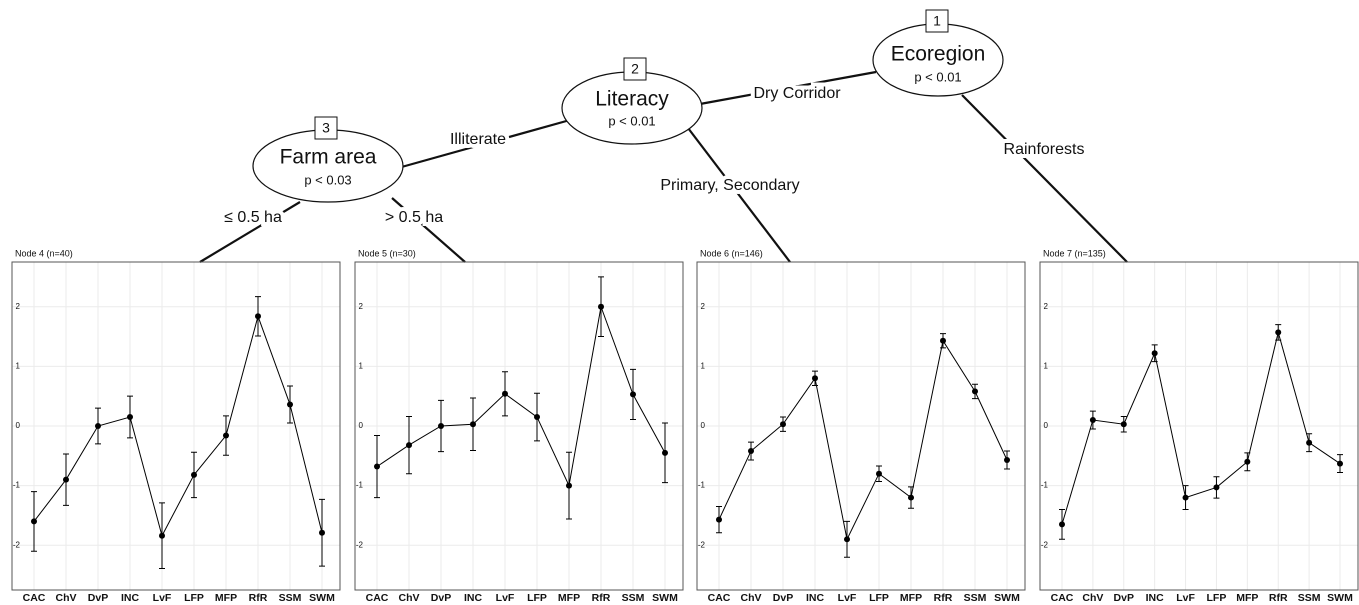 The image size is (1359, 605). I want to click on node-label: Ecoregion, so click(938, 54).